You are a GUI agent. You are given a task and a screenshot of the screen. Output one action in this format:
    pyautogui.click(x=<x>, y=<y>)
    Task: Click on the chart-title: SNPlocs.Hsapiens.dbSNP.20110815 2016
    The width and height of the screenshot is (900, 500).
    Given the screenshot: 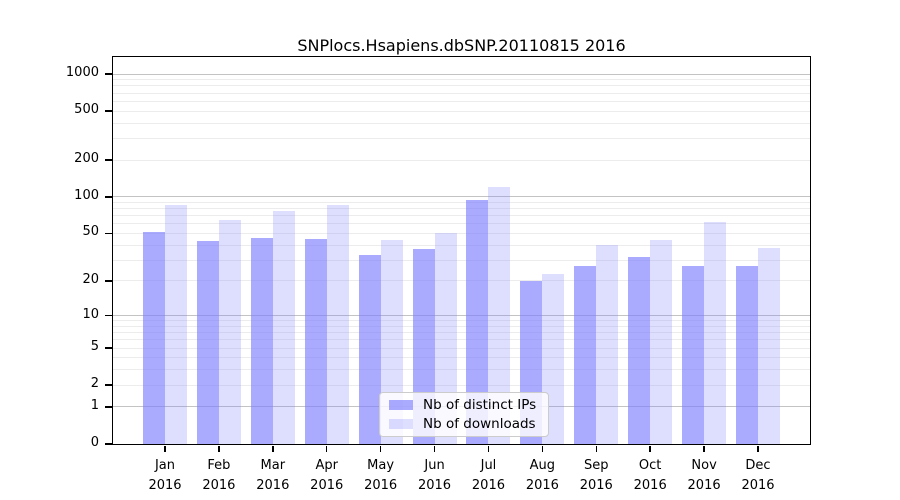 What is the action you would take?
    pyautogui.click(x=461, y=45)
    